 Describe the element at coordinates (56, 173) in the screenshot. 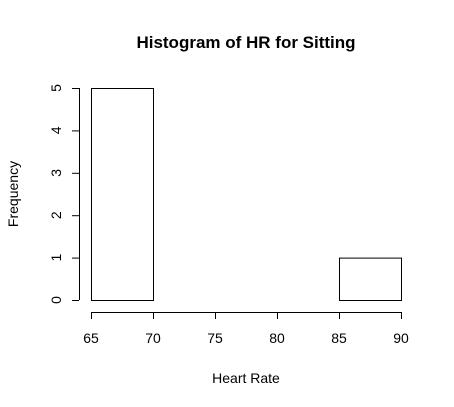

I see `y-tick-label: 3` at that location.